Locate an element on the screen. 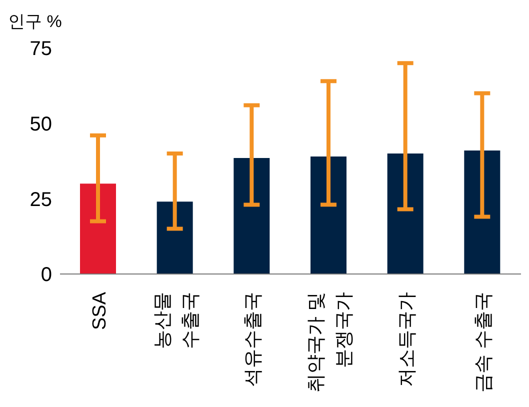 Image resolution: width=529 pixels, height=407 pixels. x-tick-label: 석유수출국 is located at coordinates (253, 339).